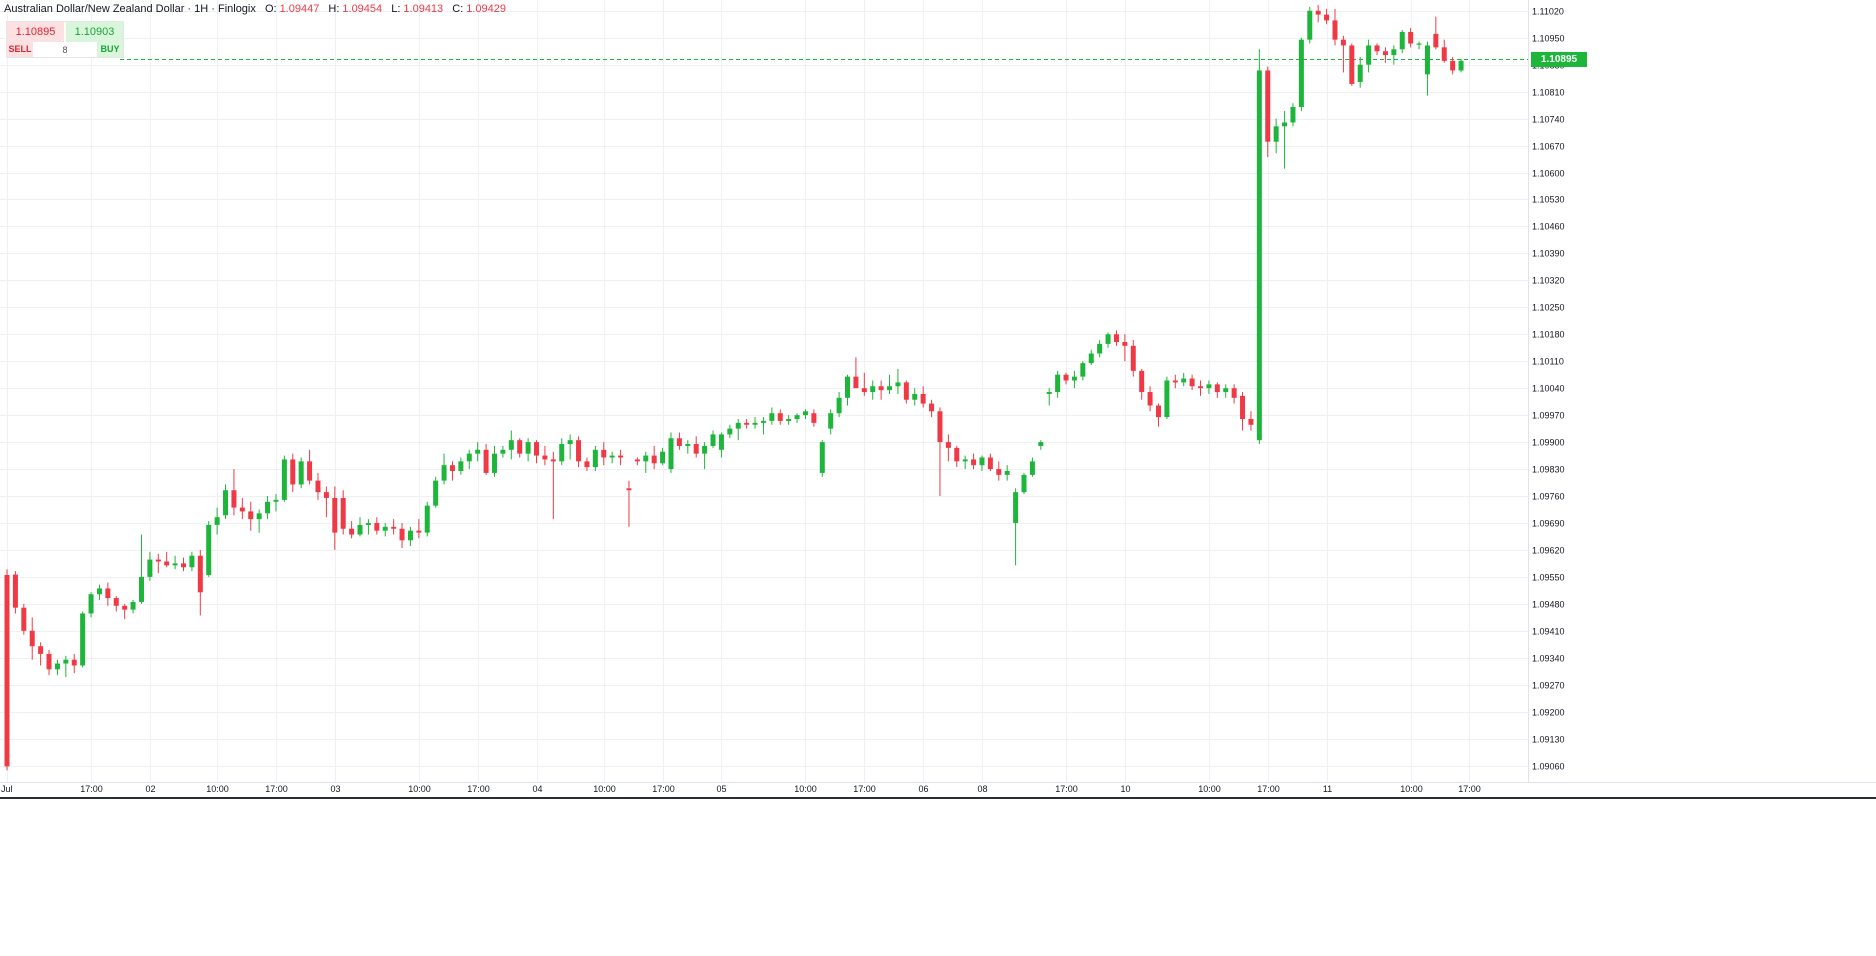  I want to click on high-value: 1.09454, so click(362, 9).